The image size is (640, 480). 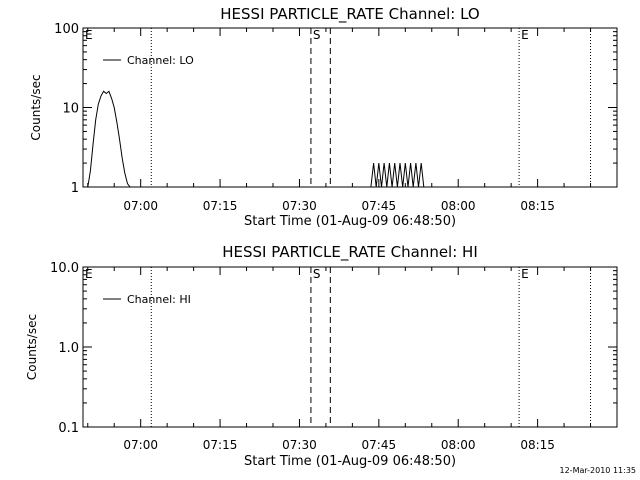 What do you see at coordinates (70, 109) in the screenshot?
I see `y-tick-label: 10` at bounding box center [70, 109].